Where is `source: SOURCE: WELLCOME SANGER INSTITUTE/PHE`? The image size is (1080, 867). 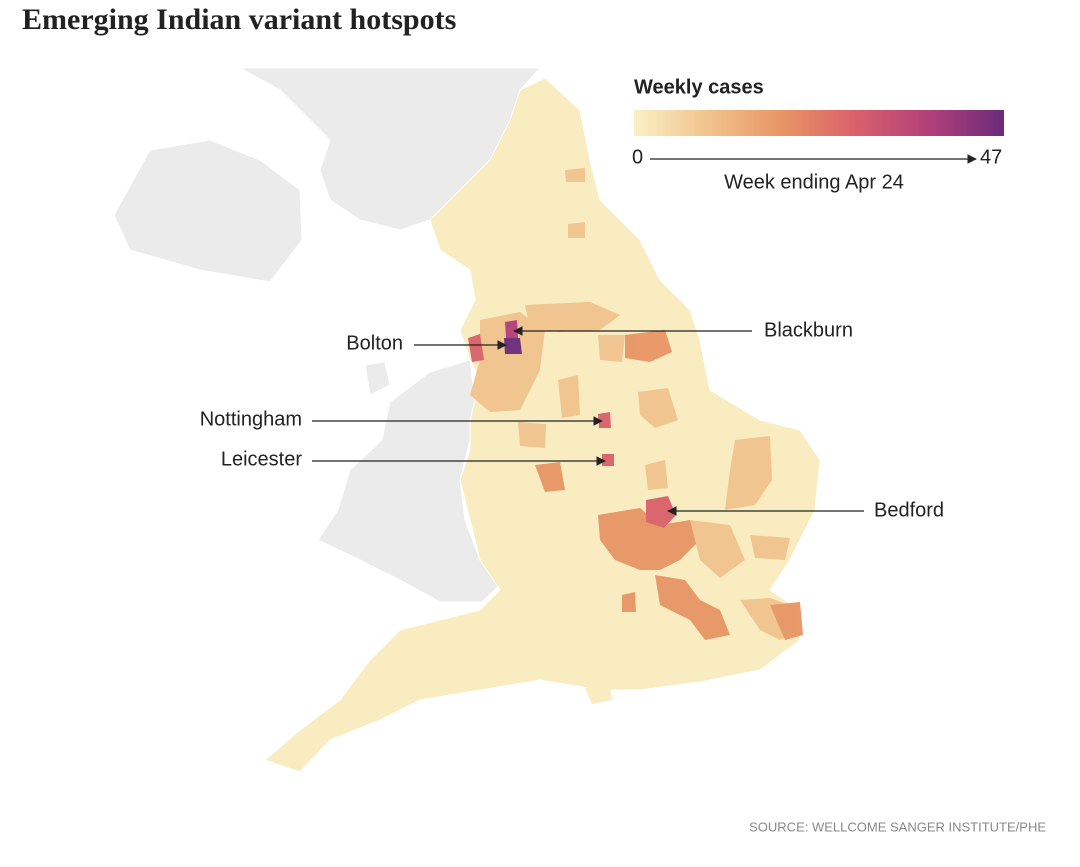 source: SOURCE: WELLCOME SANGER INSTITUTE/PHE is located at coordinates (897, 826).